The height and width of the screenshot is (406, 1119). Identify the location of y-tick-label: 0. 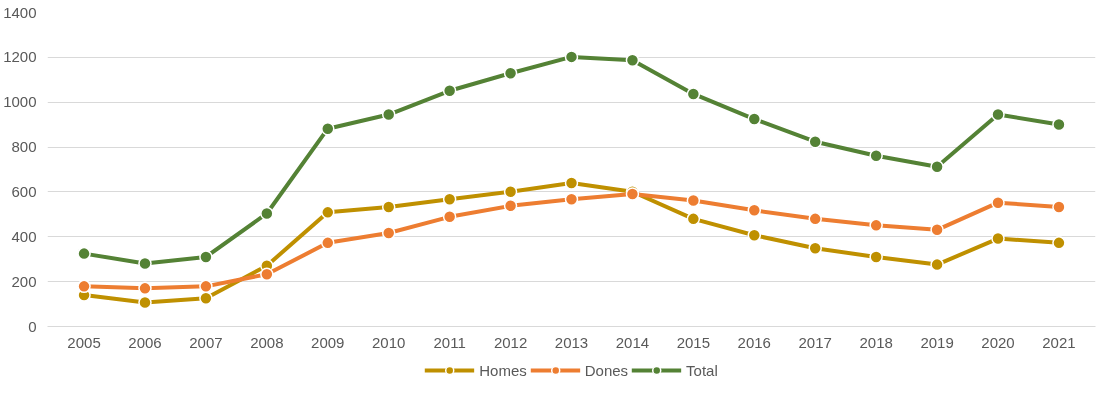
(32, 326).